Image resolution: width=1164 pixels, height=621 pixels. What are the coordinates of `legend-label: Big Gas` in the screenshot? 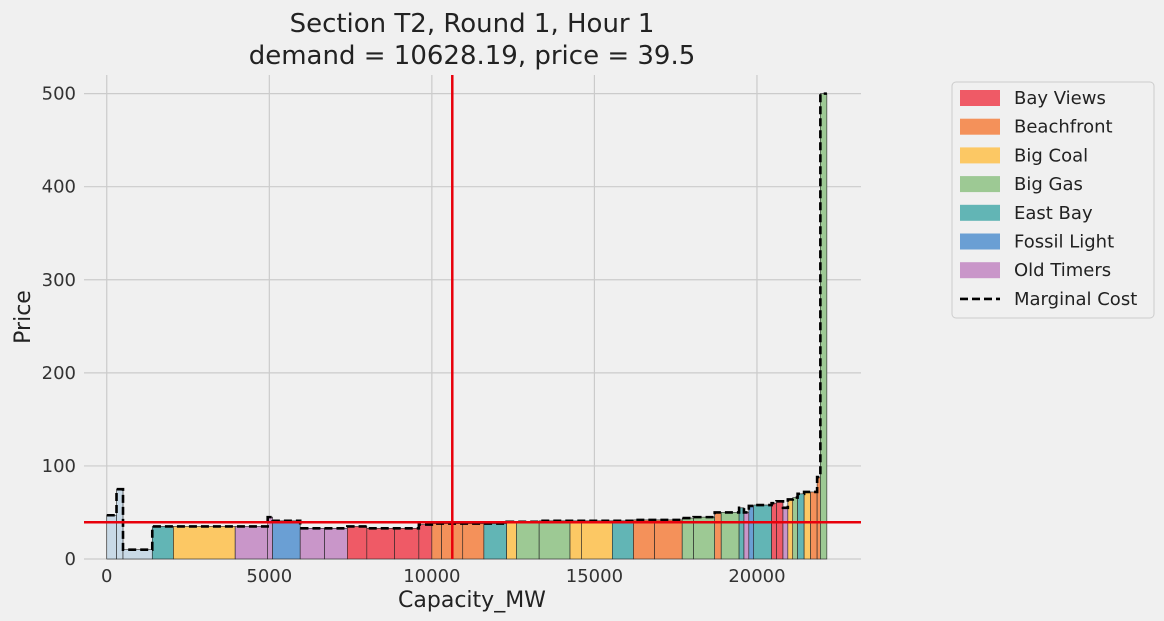 It's located at (1048, 184).